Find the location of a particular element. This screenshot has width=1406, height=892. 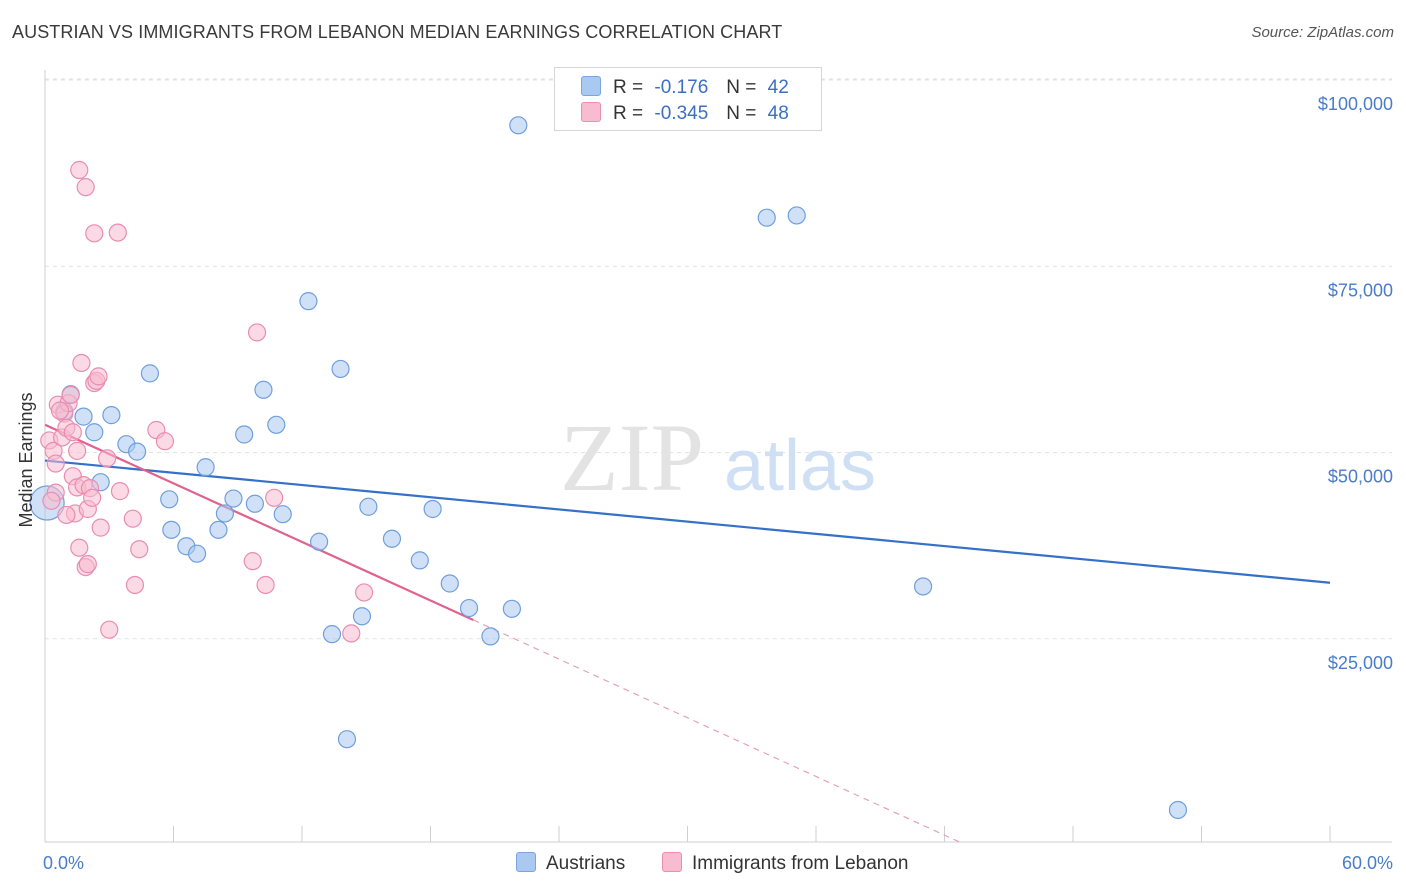

y-axis-label: Median Earnings is located at coordinates (26, 459).